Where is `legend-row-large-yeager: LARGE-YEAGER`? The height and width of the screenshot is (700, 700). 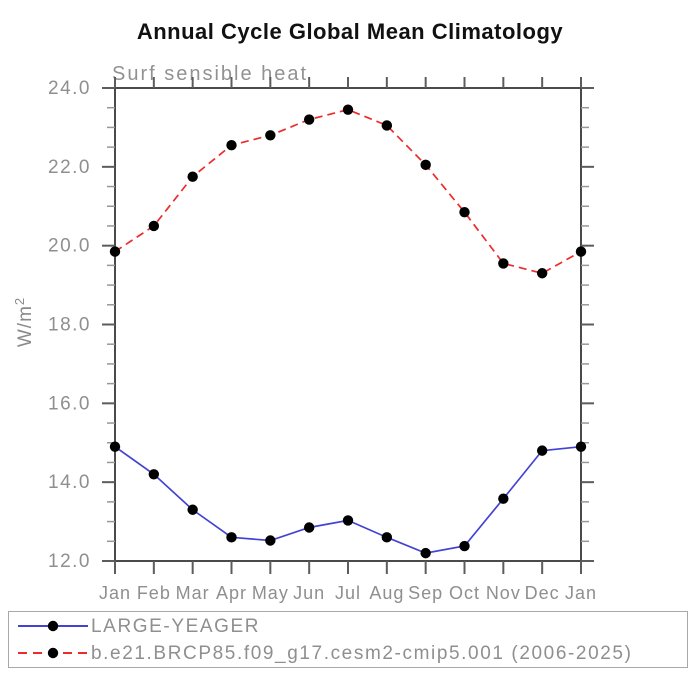 legend-row-large-yeager: LARGE-YEAGER is located at coordinates (348, 626).